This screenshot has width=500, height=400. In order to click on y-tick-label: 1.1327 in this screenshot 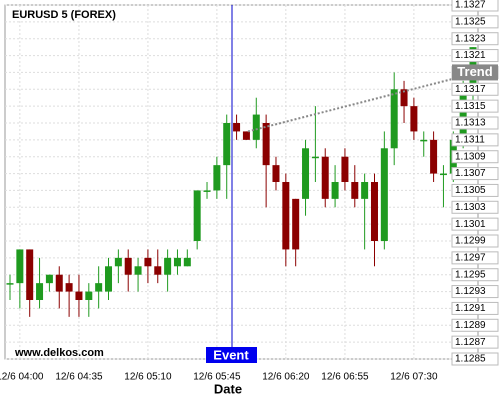, I will do `click(470, 5)`.